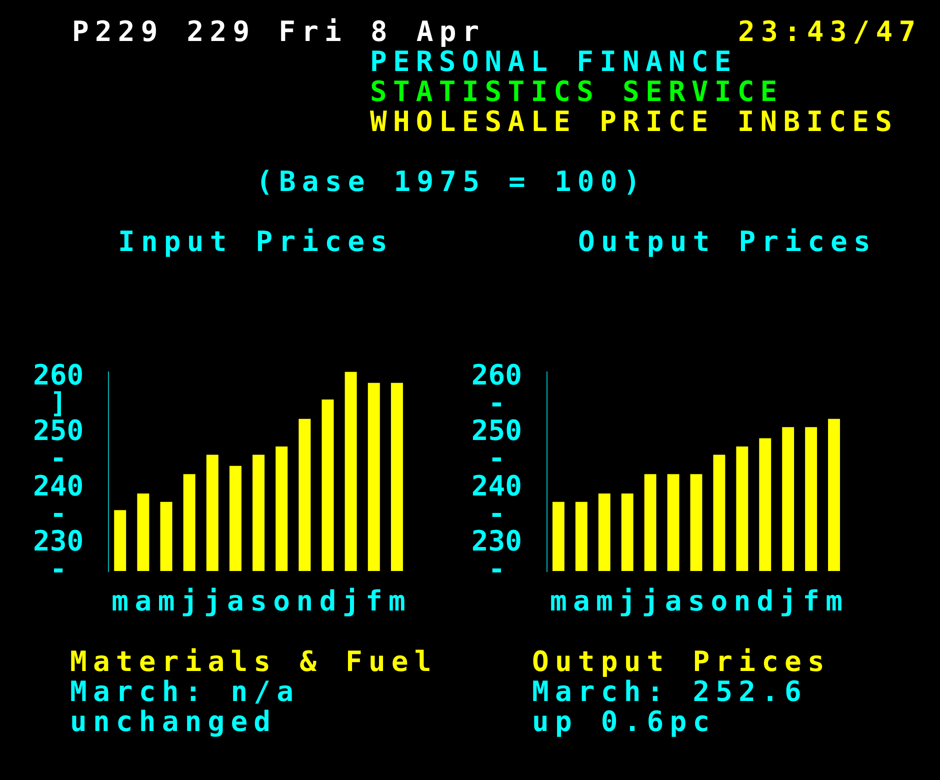  Describe the element at coordinates (681, 661) in the screenshot. I see `text: Output Prices` at that location.